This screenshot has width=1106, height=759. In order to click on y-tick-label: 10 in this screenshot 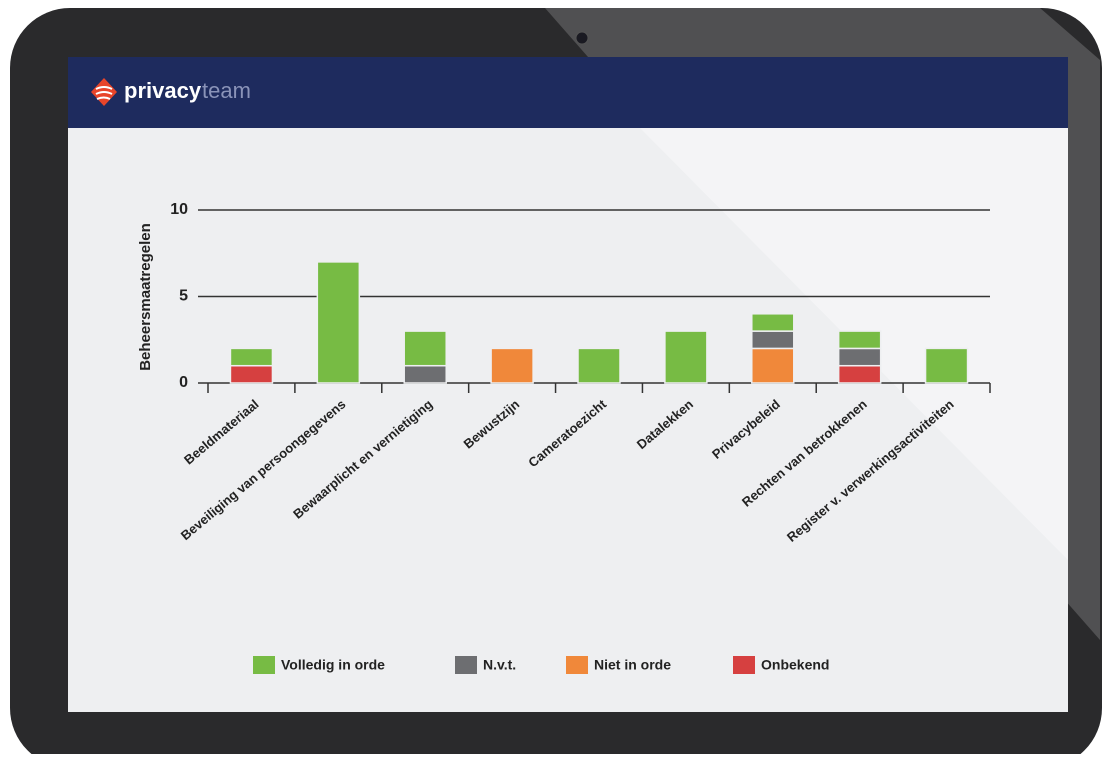, I will do `click(179, 209)`.